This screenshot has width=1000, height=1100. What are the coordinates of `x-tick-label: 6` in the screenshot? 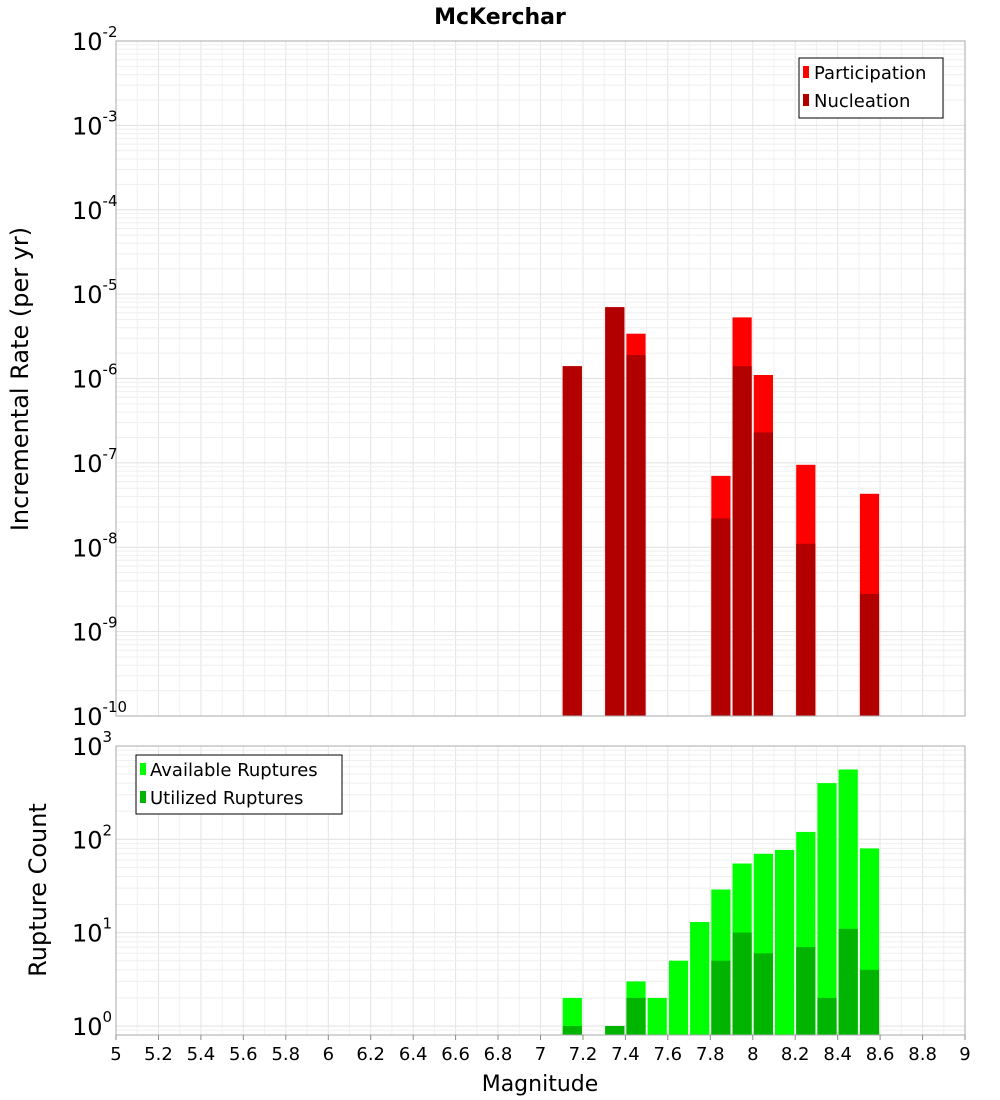 It's located at (328, 1054).